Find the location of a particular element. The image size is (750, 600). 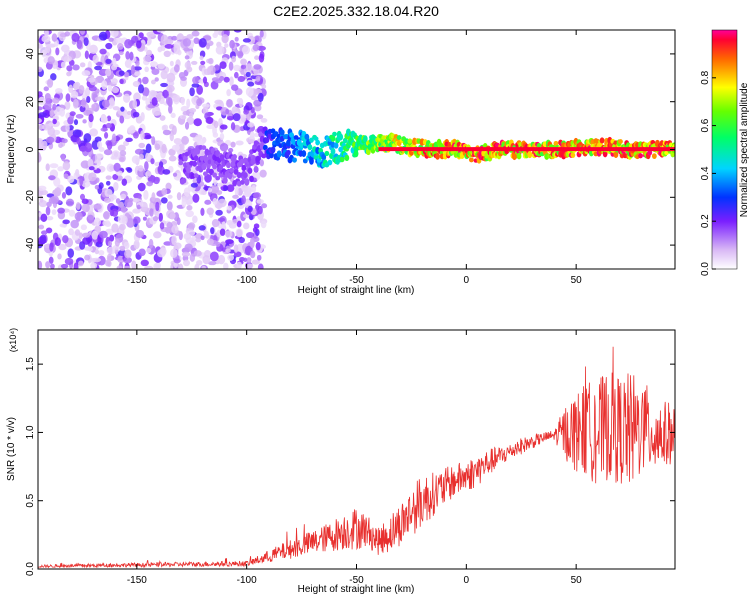

colorbar-label: Normalized spectral amplitude is located at coordinates (744, 149).